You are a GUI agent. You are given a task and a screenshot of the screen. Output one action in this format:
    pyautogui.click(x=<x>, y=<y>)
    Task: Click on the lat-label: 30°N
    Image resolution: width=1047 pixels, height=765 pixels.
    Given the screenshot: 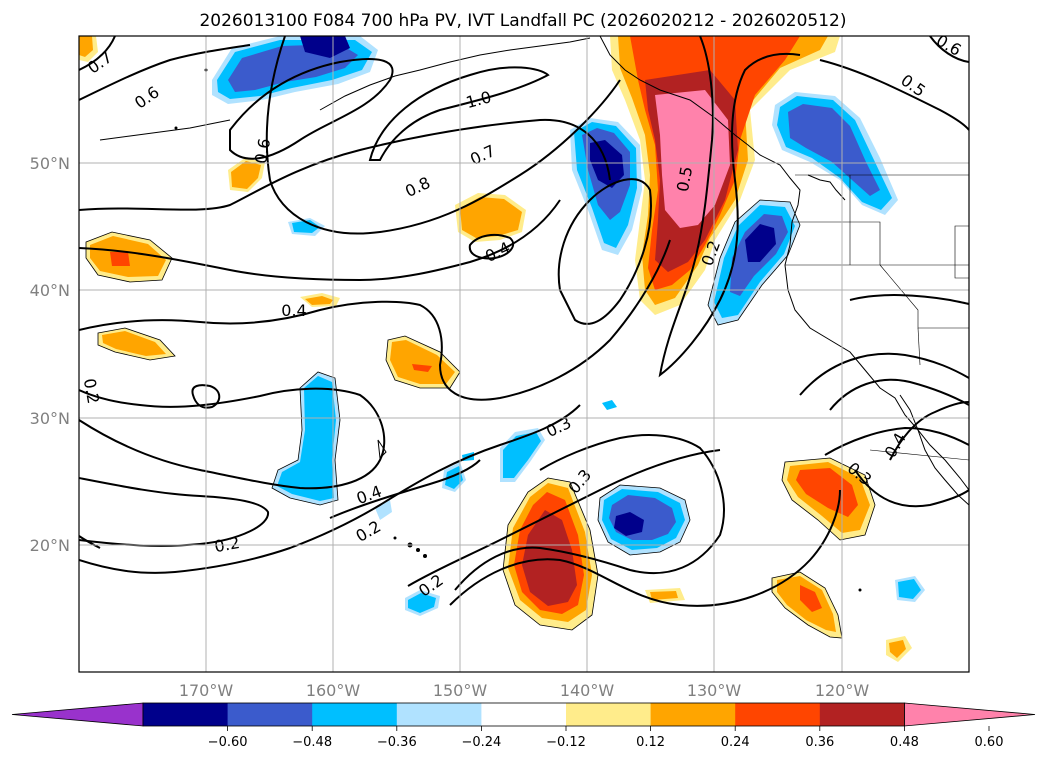 What is the action you would take?
    pyautogui.click(x=50, y=418)
    